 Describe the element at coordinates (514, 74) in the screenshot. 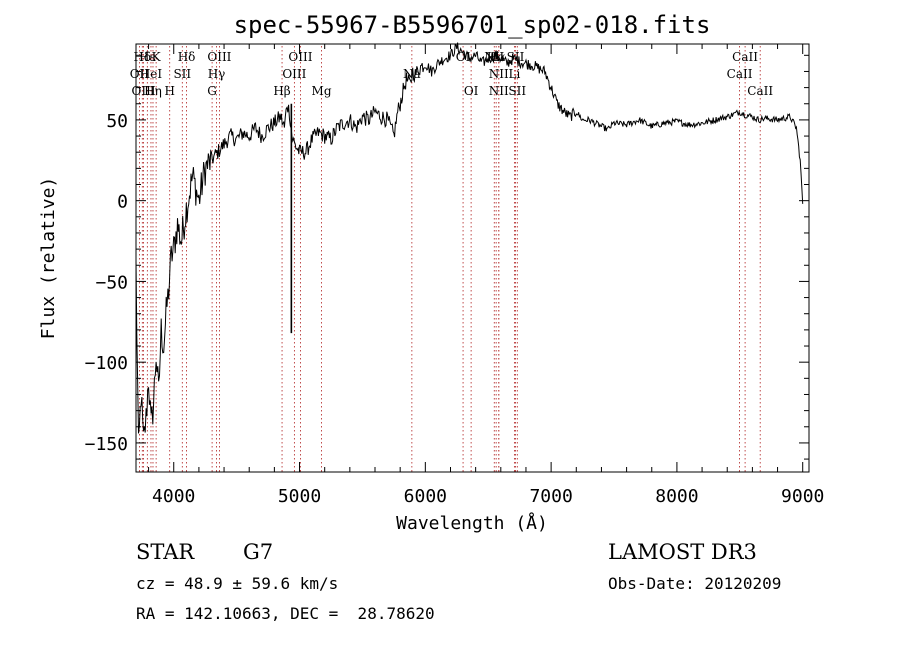

I see `line-marker-label-24: Li` at that location.